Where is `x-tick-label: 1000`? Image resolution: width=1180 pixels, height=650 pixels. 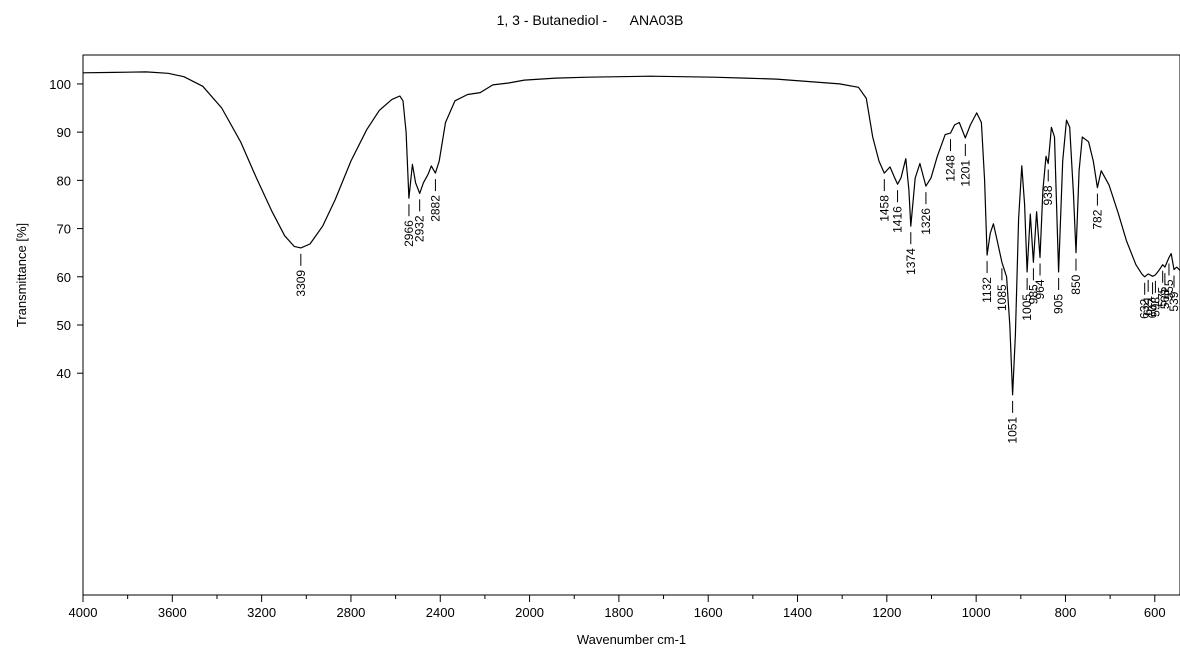
x-tick-label: 1000 is located at coordinates (976, 612).